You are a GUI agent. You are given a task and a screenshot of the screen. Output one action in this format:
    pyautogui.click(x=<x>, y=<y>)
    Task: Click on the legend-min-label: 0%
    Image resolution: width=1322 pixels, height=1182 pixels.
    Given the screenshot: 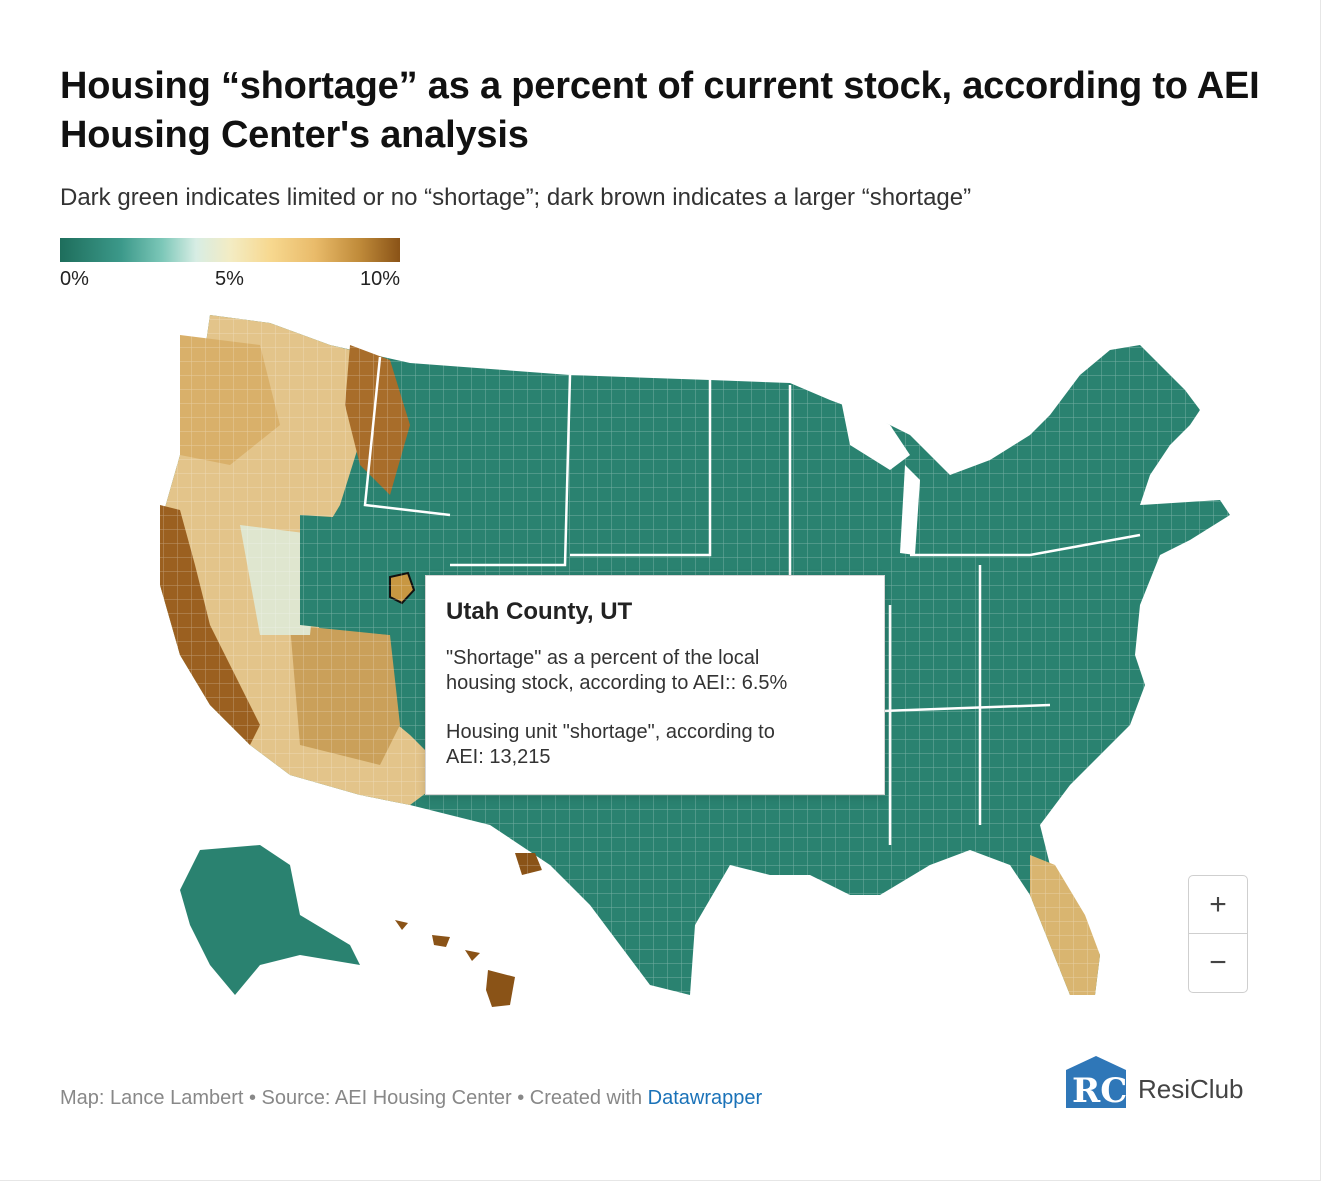 What is the action you would take?
    pyautogui.click(x=74, y=279)
    